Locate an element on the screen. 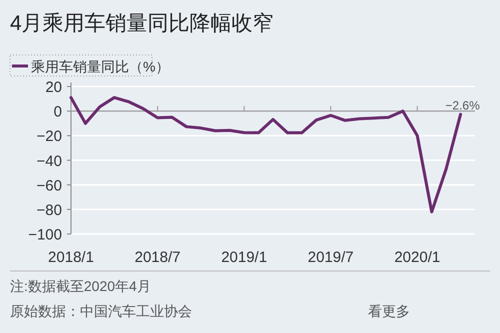 The width and height of the screenshot is (500, 333). annotation: −2.6% is located at coordinates (462, 105).